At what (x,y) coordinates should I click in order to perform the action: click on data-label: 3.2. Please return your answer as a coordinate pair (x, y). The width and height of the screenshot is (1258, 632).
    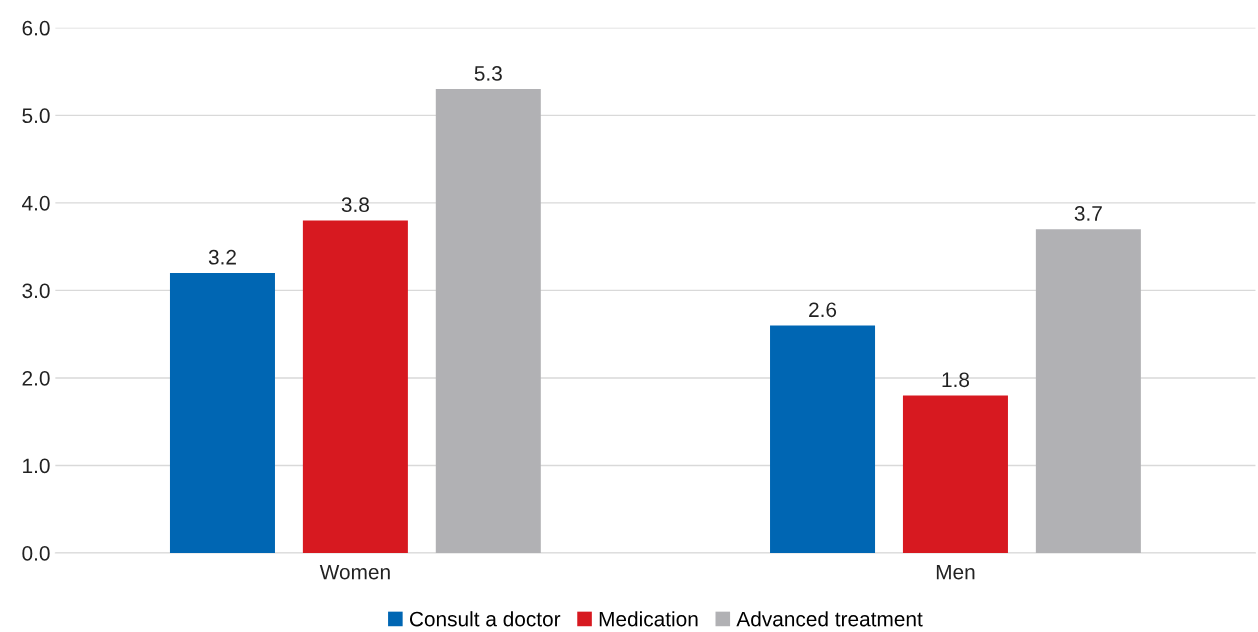
    Looking at the image, I should click on (222, 257).